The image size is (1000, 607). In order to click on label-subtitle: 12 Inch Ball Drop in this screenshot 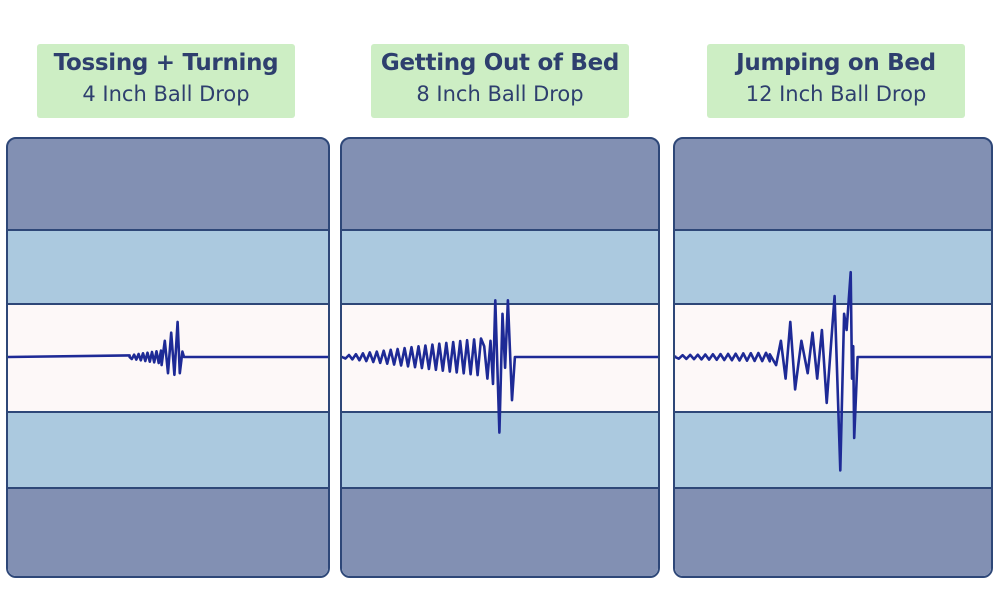, I will do `click(836, 94)`.